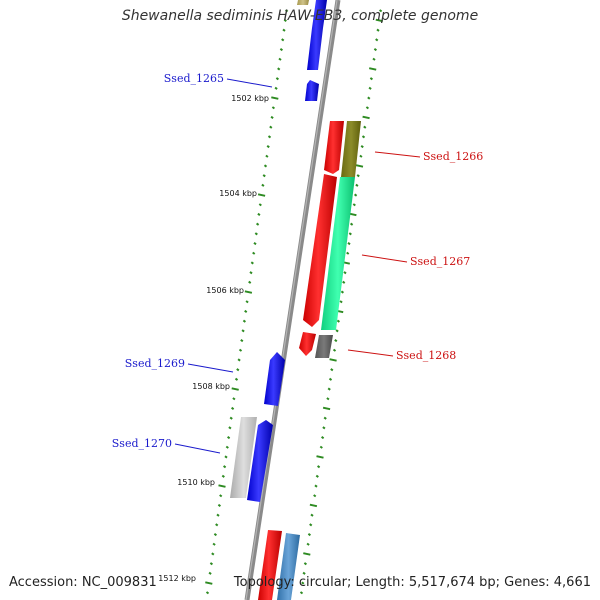 This screenshot has height=600, width=600. What do you see at coordinates (243, 457) in the screenshot?
I see `gene-feature-ssed-1270-homolog` at bounding box center [243, 457].